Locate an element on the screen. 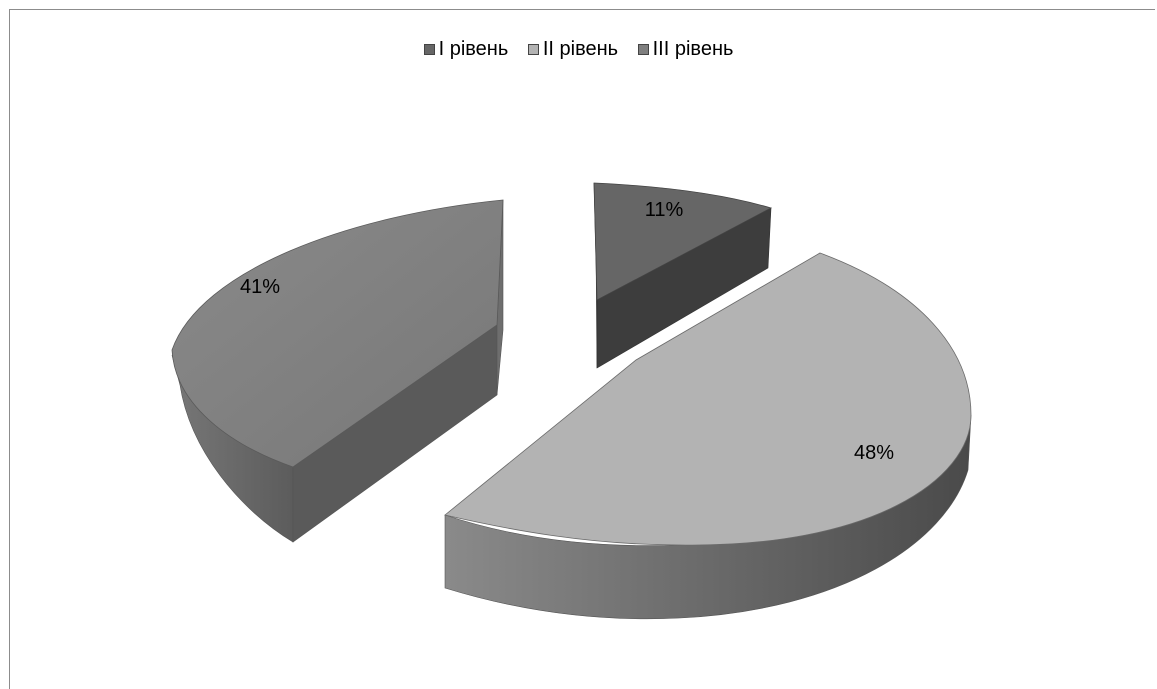 The height and width of the screenshot is (689, 1157). slice-3-top is located at coordinates (337, 333).